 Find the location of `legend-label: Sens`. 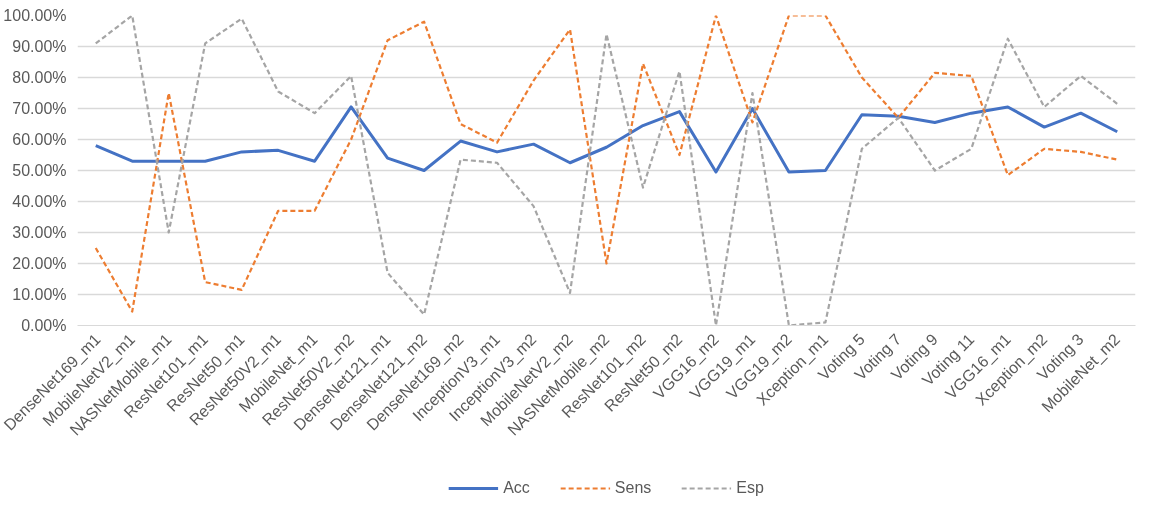

legend-label: Sens is located at coordinates (633, 487).